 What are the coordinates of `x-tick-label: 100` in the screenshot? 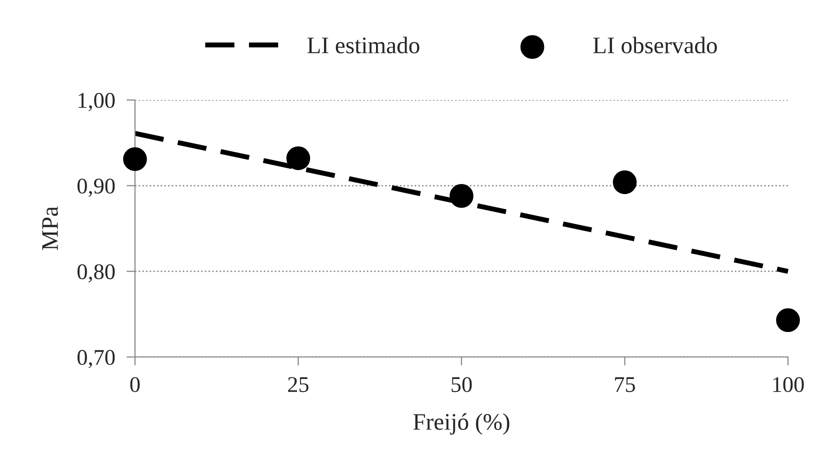 It's located at (788, 384).